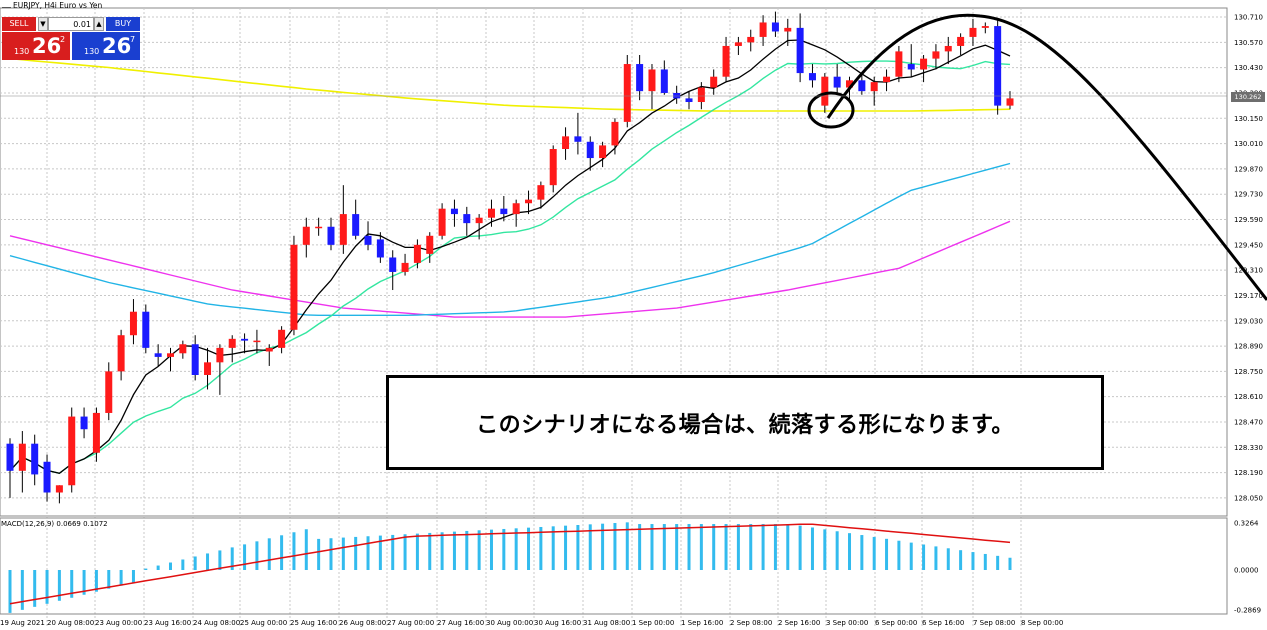 This screenshot has width=1267, height=630. What do you see at coordinates (1246, 524) in the screenshot?
I see `macd-tick-label: 0.3264` at bounding box center [1246, 524].